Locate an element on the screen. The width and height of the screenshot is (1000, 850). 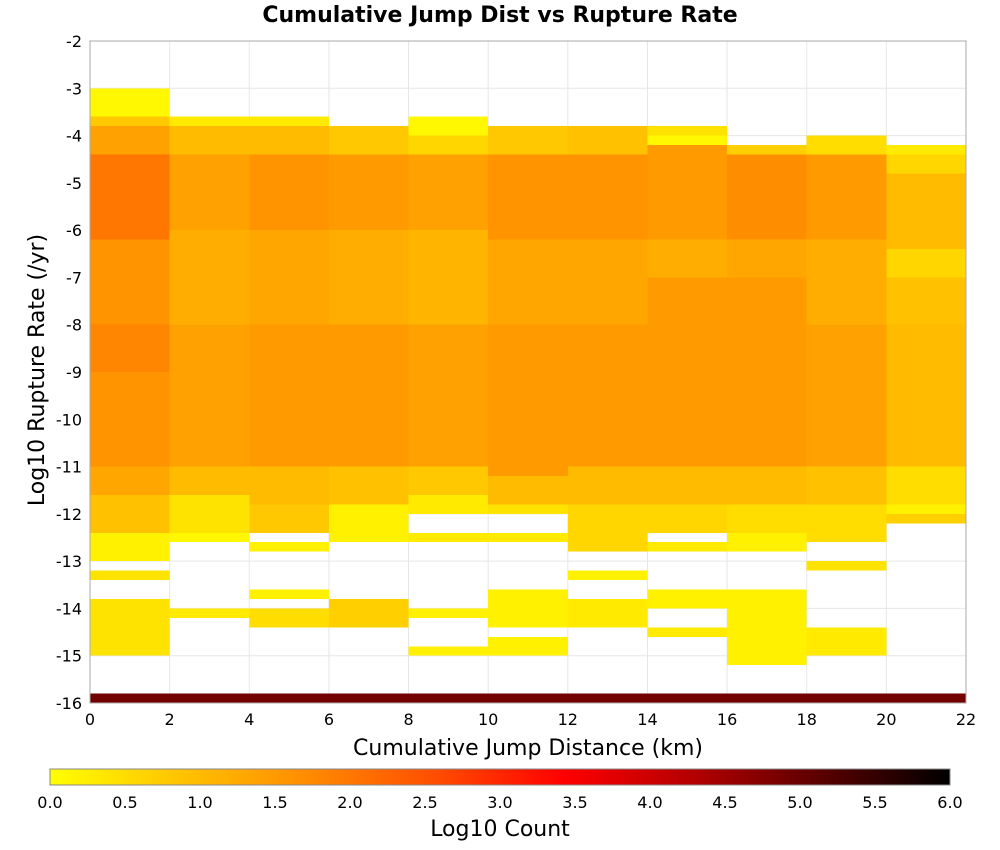
y-tick-label: -12 is located at coordinates (69, 514).